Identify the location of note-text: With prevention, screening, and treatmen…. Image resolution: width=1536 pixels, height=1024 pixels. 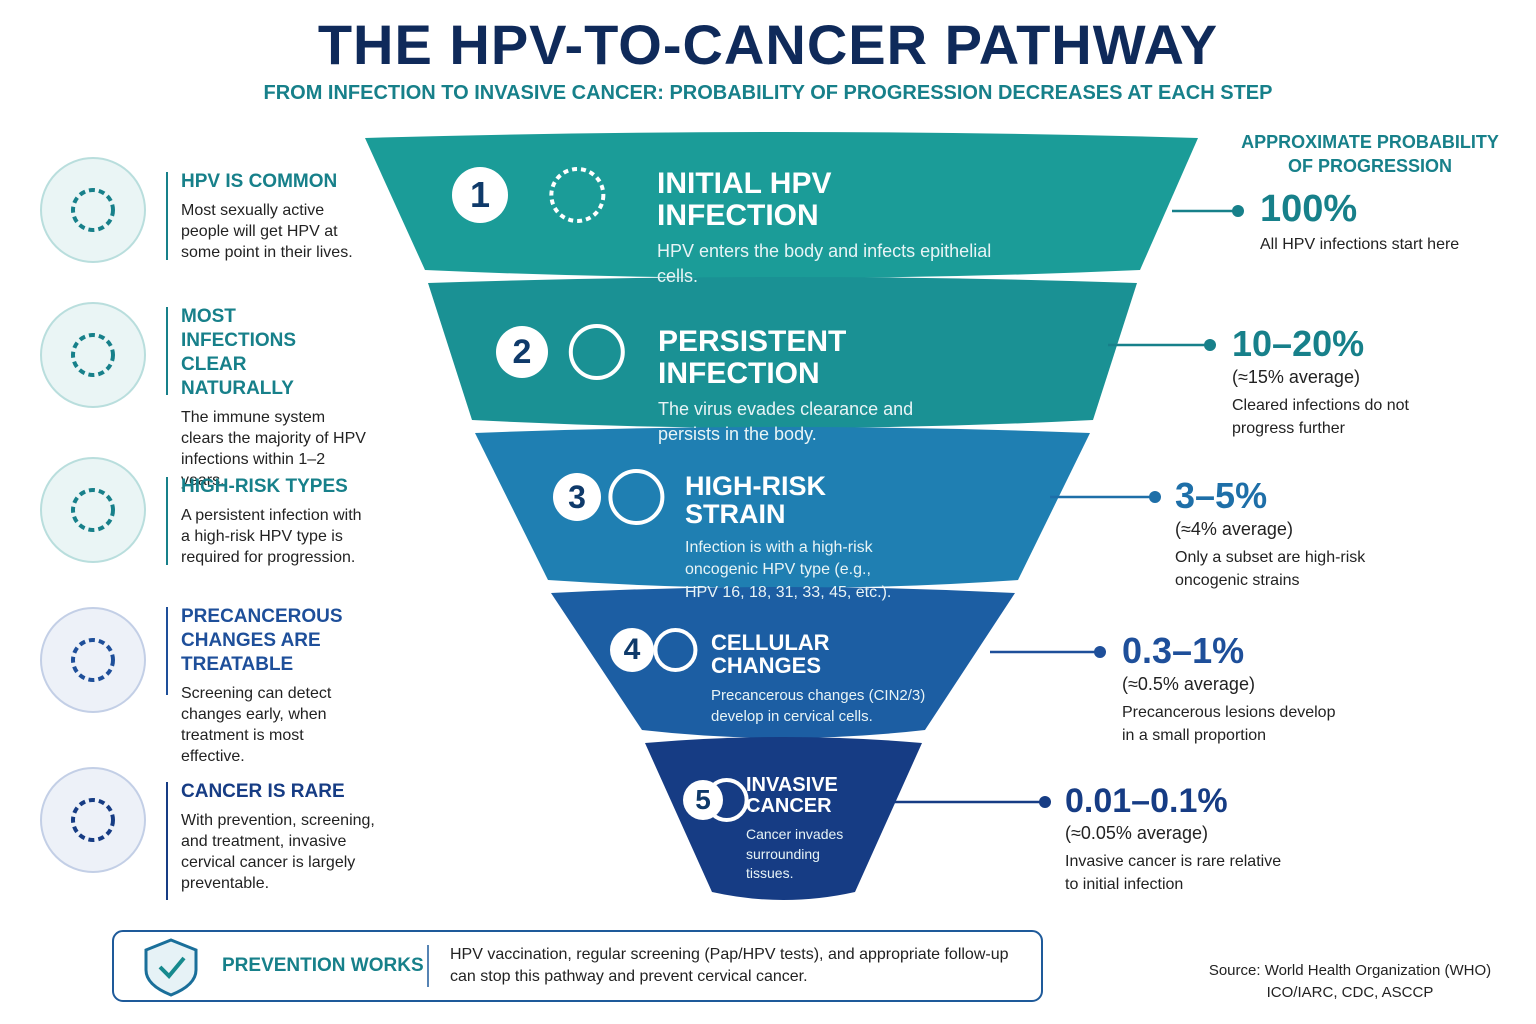
(278, 852).